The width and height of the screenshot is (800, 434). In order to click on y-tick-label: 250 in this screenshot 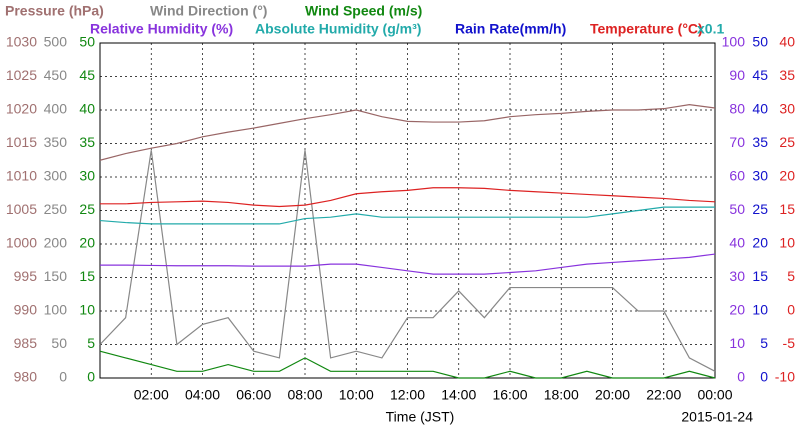, I will do `click(56, 209)`.